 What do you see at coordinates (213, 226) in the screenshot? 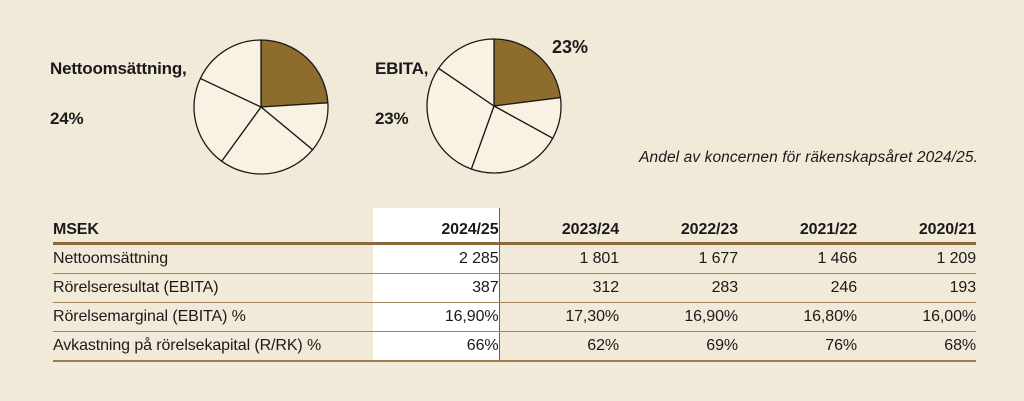
I see `col-header-msek: MSEK` at bounding box center [213, 226].